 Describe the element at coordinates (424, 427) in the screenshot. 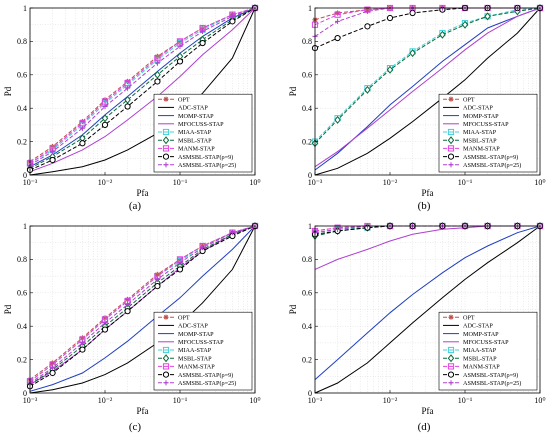

I see `panel-label: (d)` at that location.